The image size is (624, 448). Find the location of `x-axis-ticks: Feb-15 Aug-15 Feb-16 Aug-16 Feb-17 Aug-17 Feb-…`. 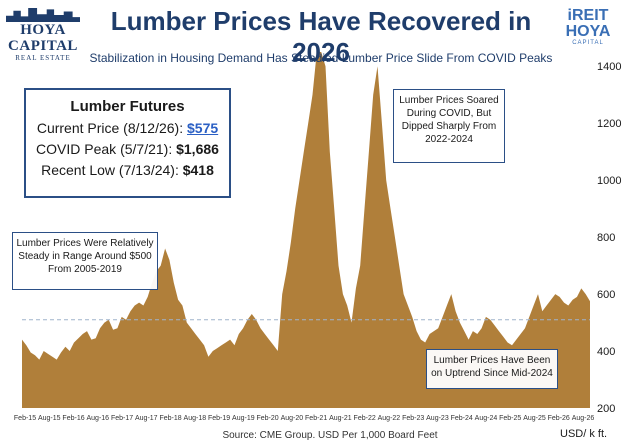

x-axis-ticks: Feb-15 Aug-15 Feb-16 Aug-16 Feb-17 Aug-17 Feb-… is located at coordinates (304, 418).